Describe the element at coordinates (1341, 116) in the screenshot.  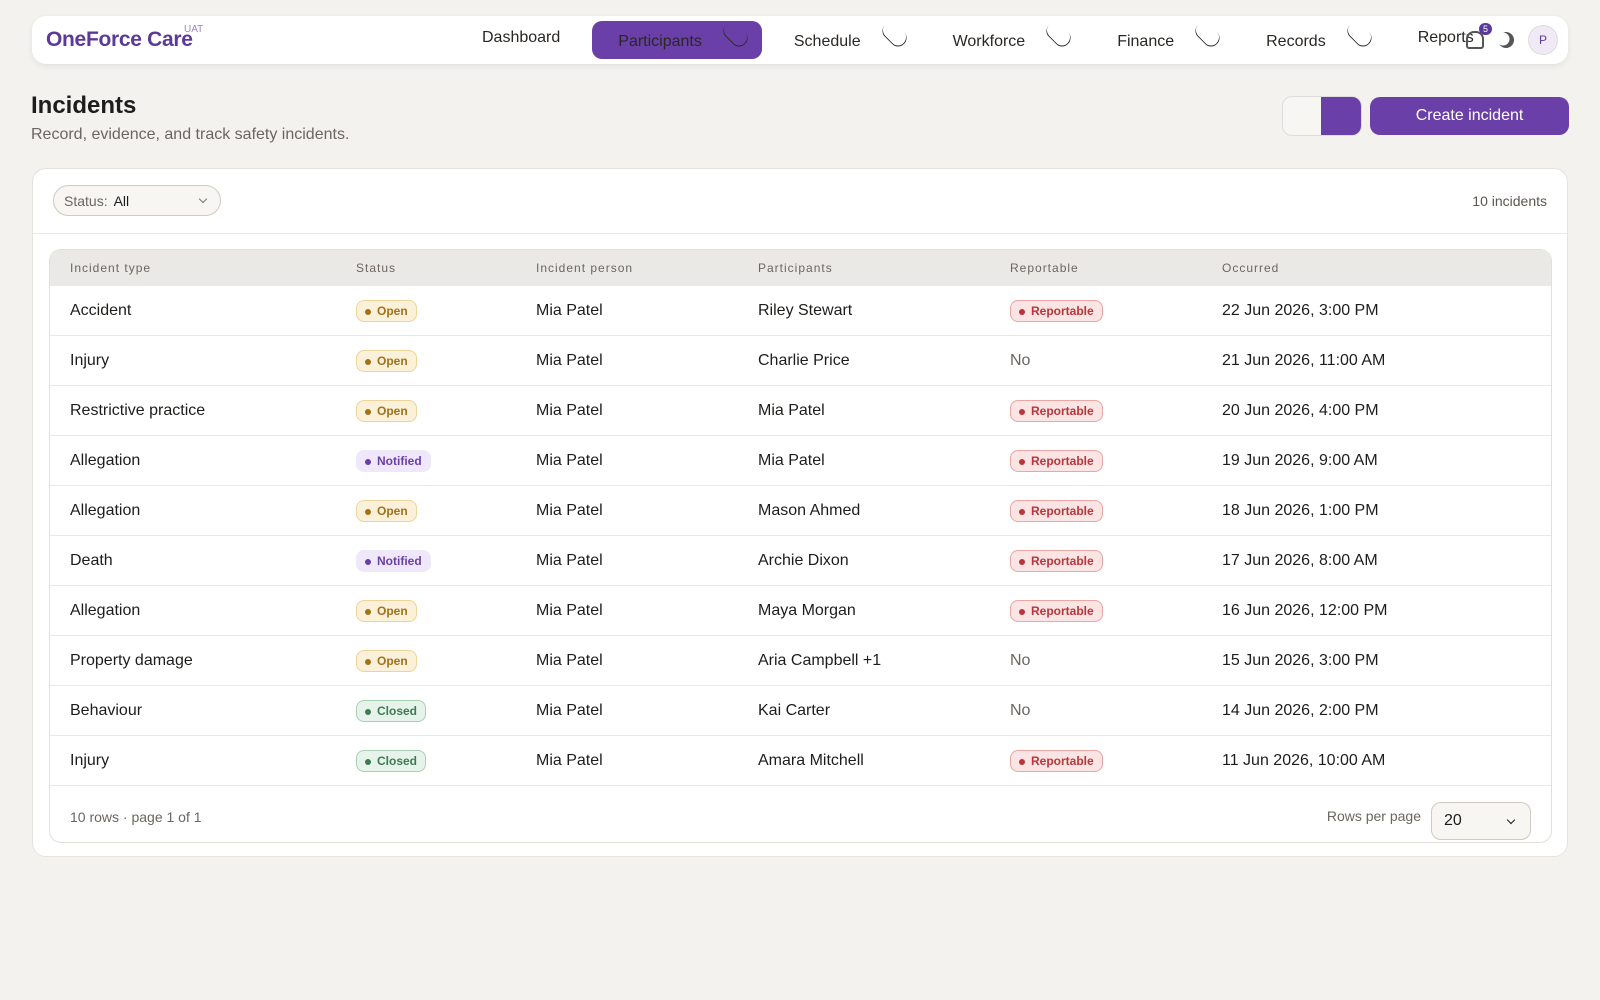
I see `list-view` at that location.